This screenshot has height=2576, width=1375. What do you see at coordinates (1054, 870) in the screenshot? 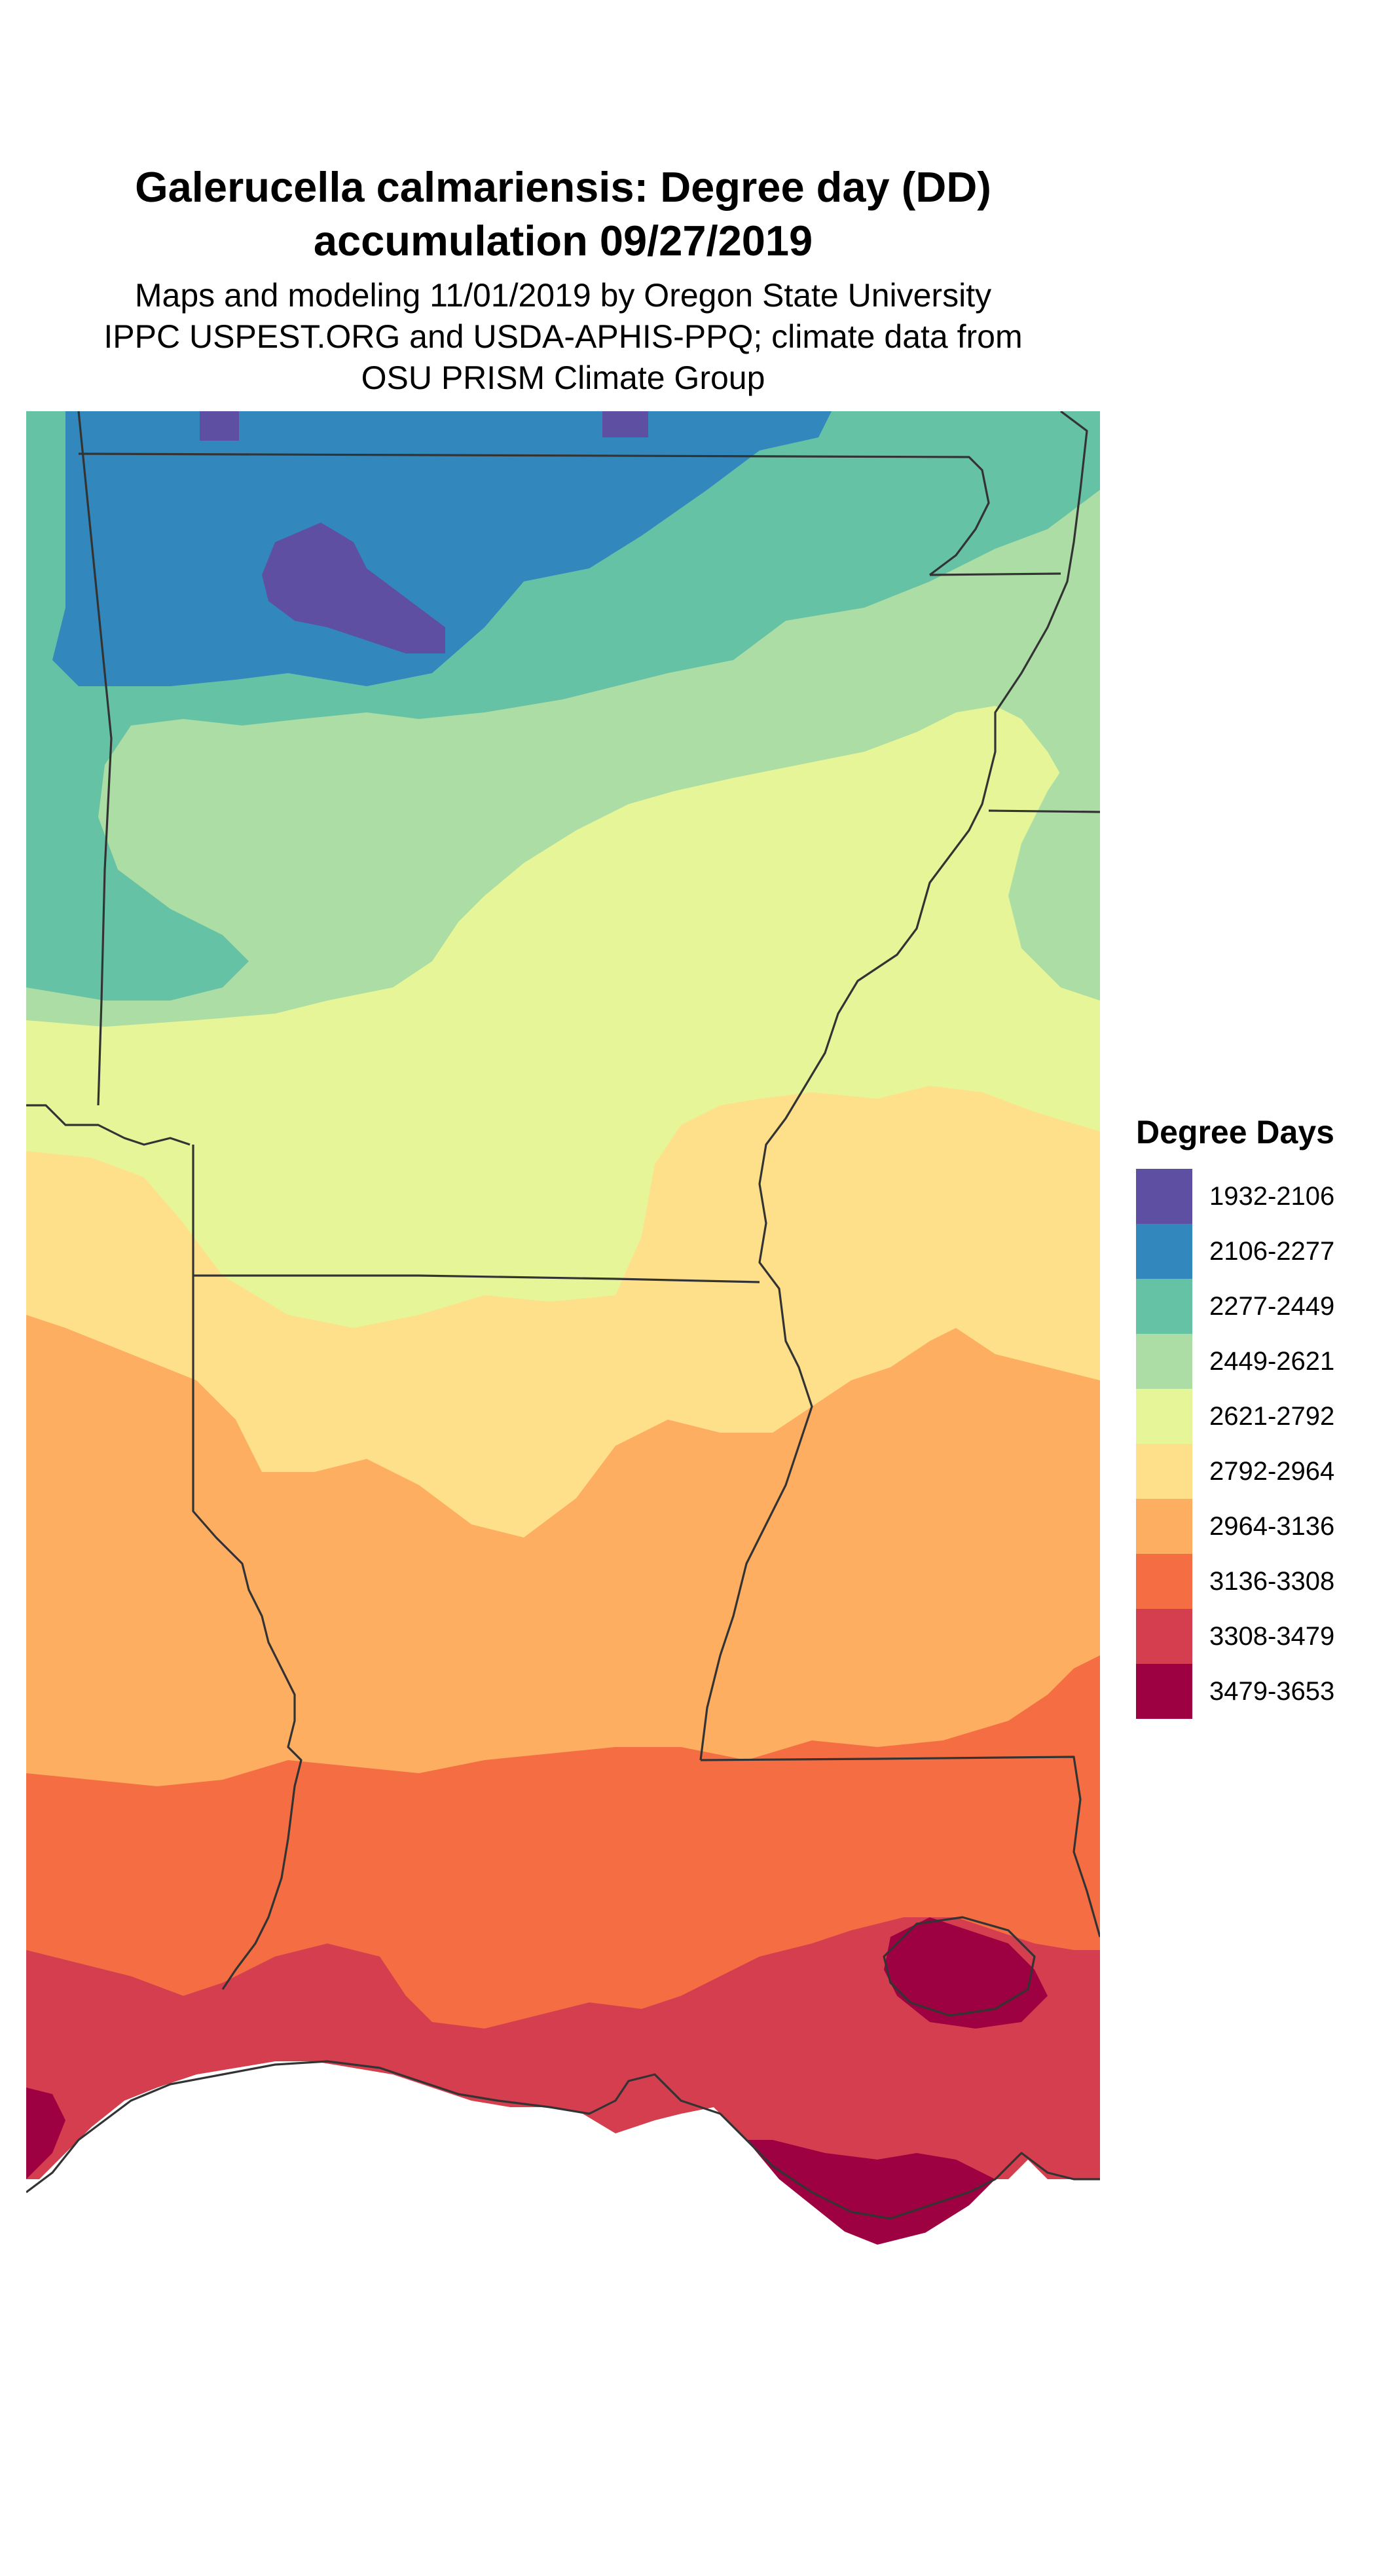
I see `zone-2449-2621-patch-b` at bounding box center [1054, 870].